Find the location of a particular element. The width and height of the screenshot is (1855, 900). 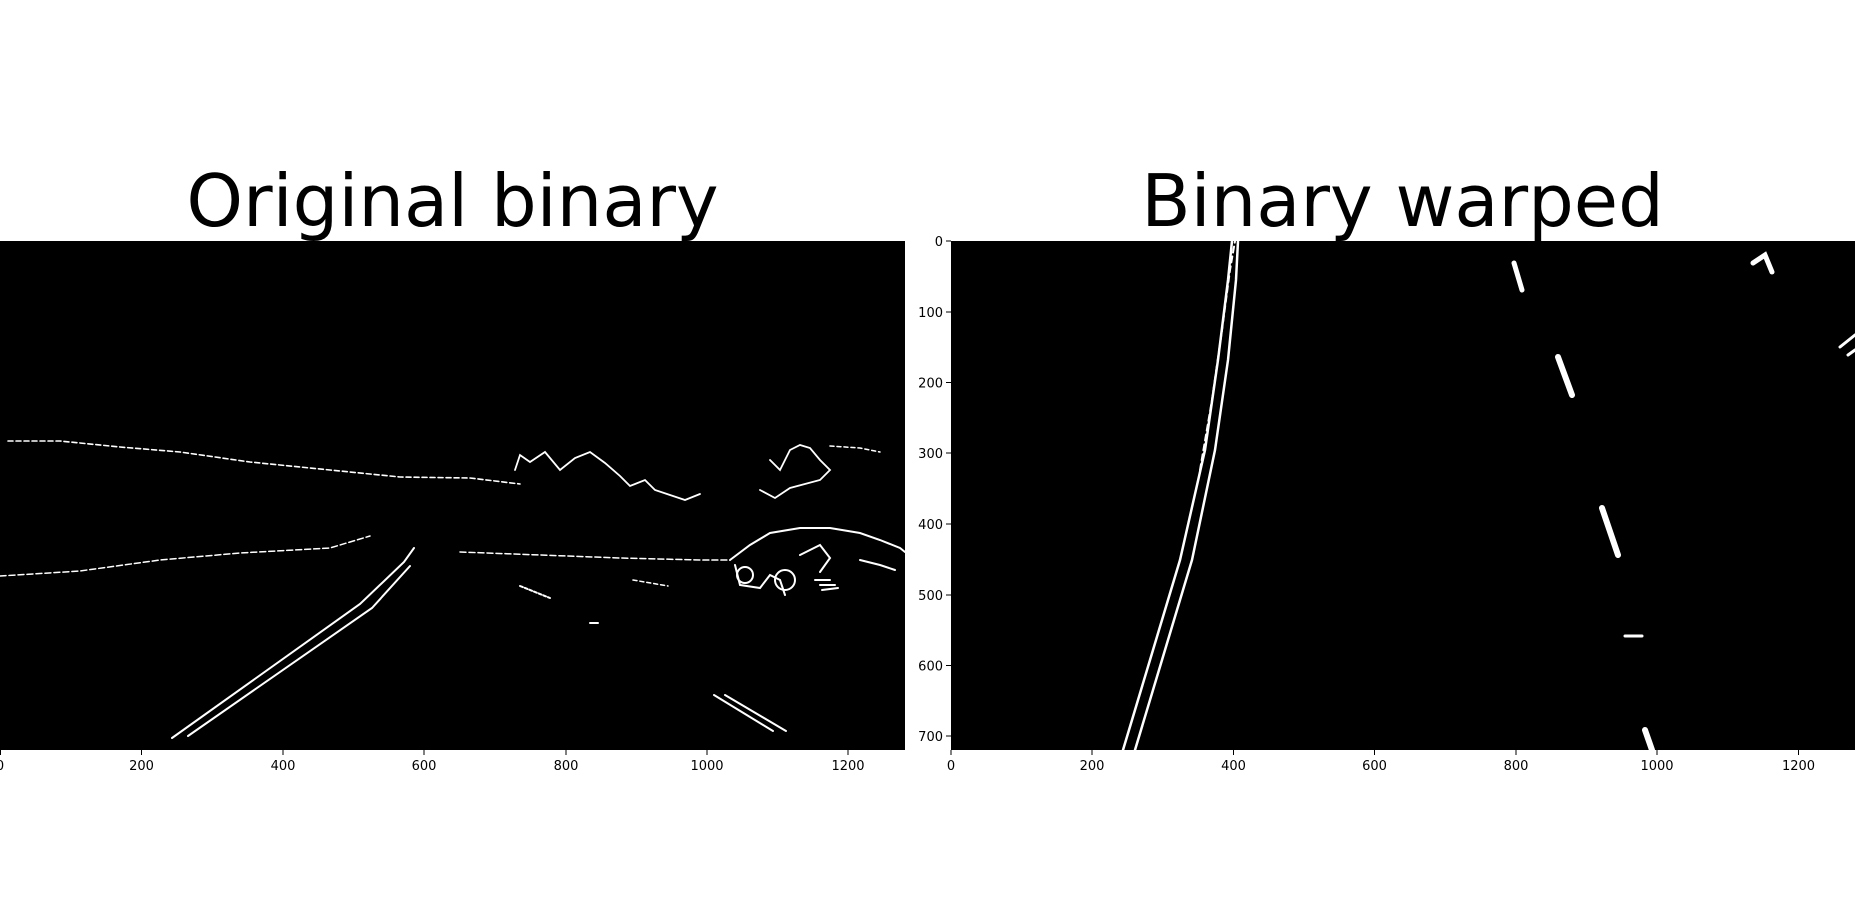

right-y-tick-label: 200 is located at coordinates (930, 384).